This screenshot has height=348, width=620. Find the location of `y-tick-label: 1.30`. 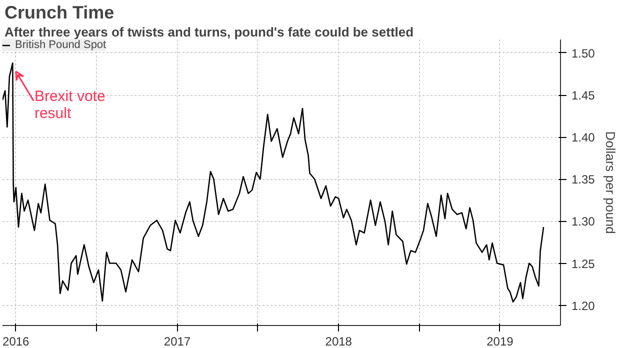

y-tick-label: 1.30 is located at coordinates (584, 221).